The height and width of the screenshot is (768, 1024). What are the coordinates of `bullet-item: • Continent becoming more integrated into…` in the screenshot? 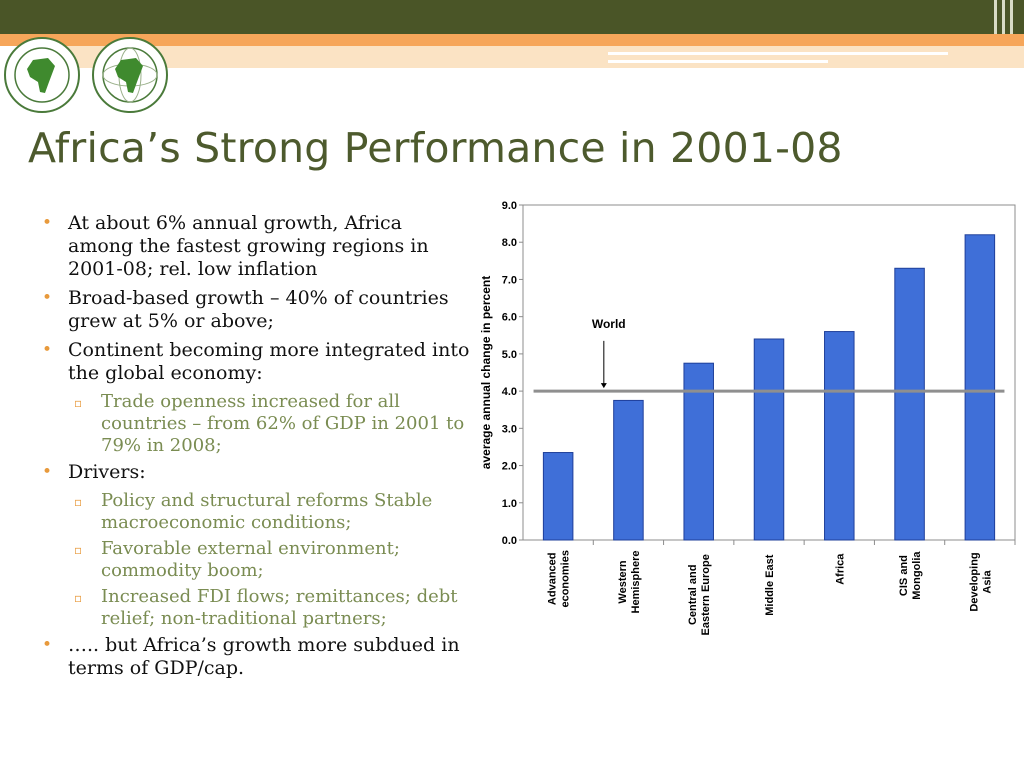 It's located at (250, 362).